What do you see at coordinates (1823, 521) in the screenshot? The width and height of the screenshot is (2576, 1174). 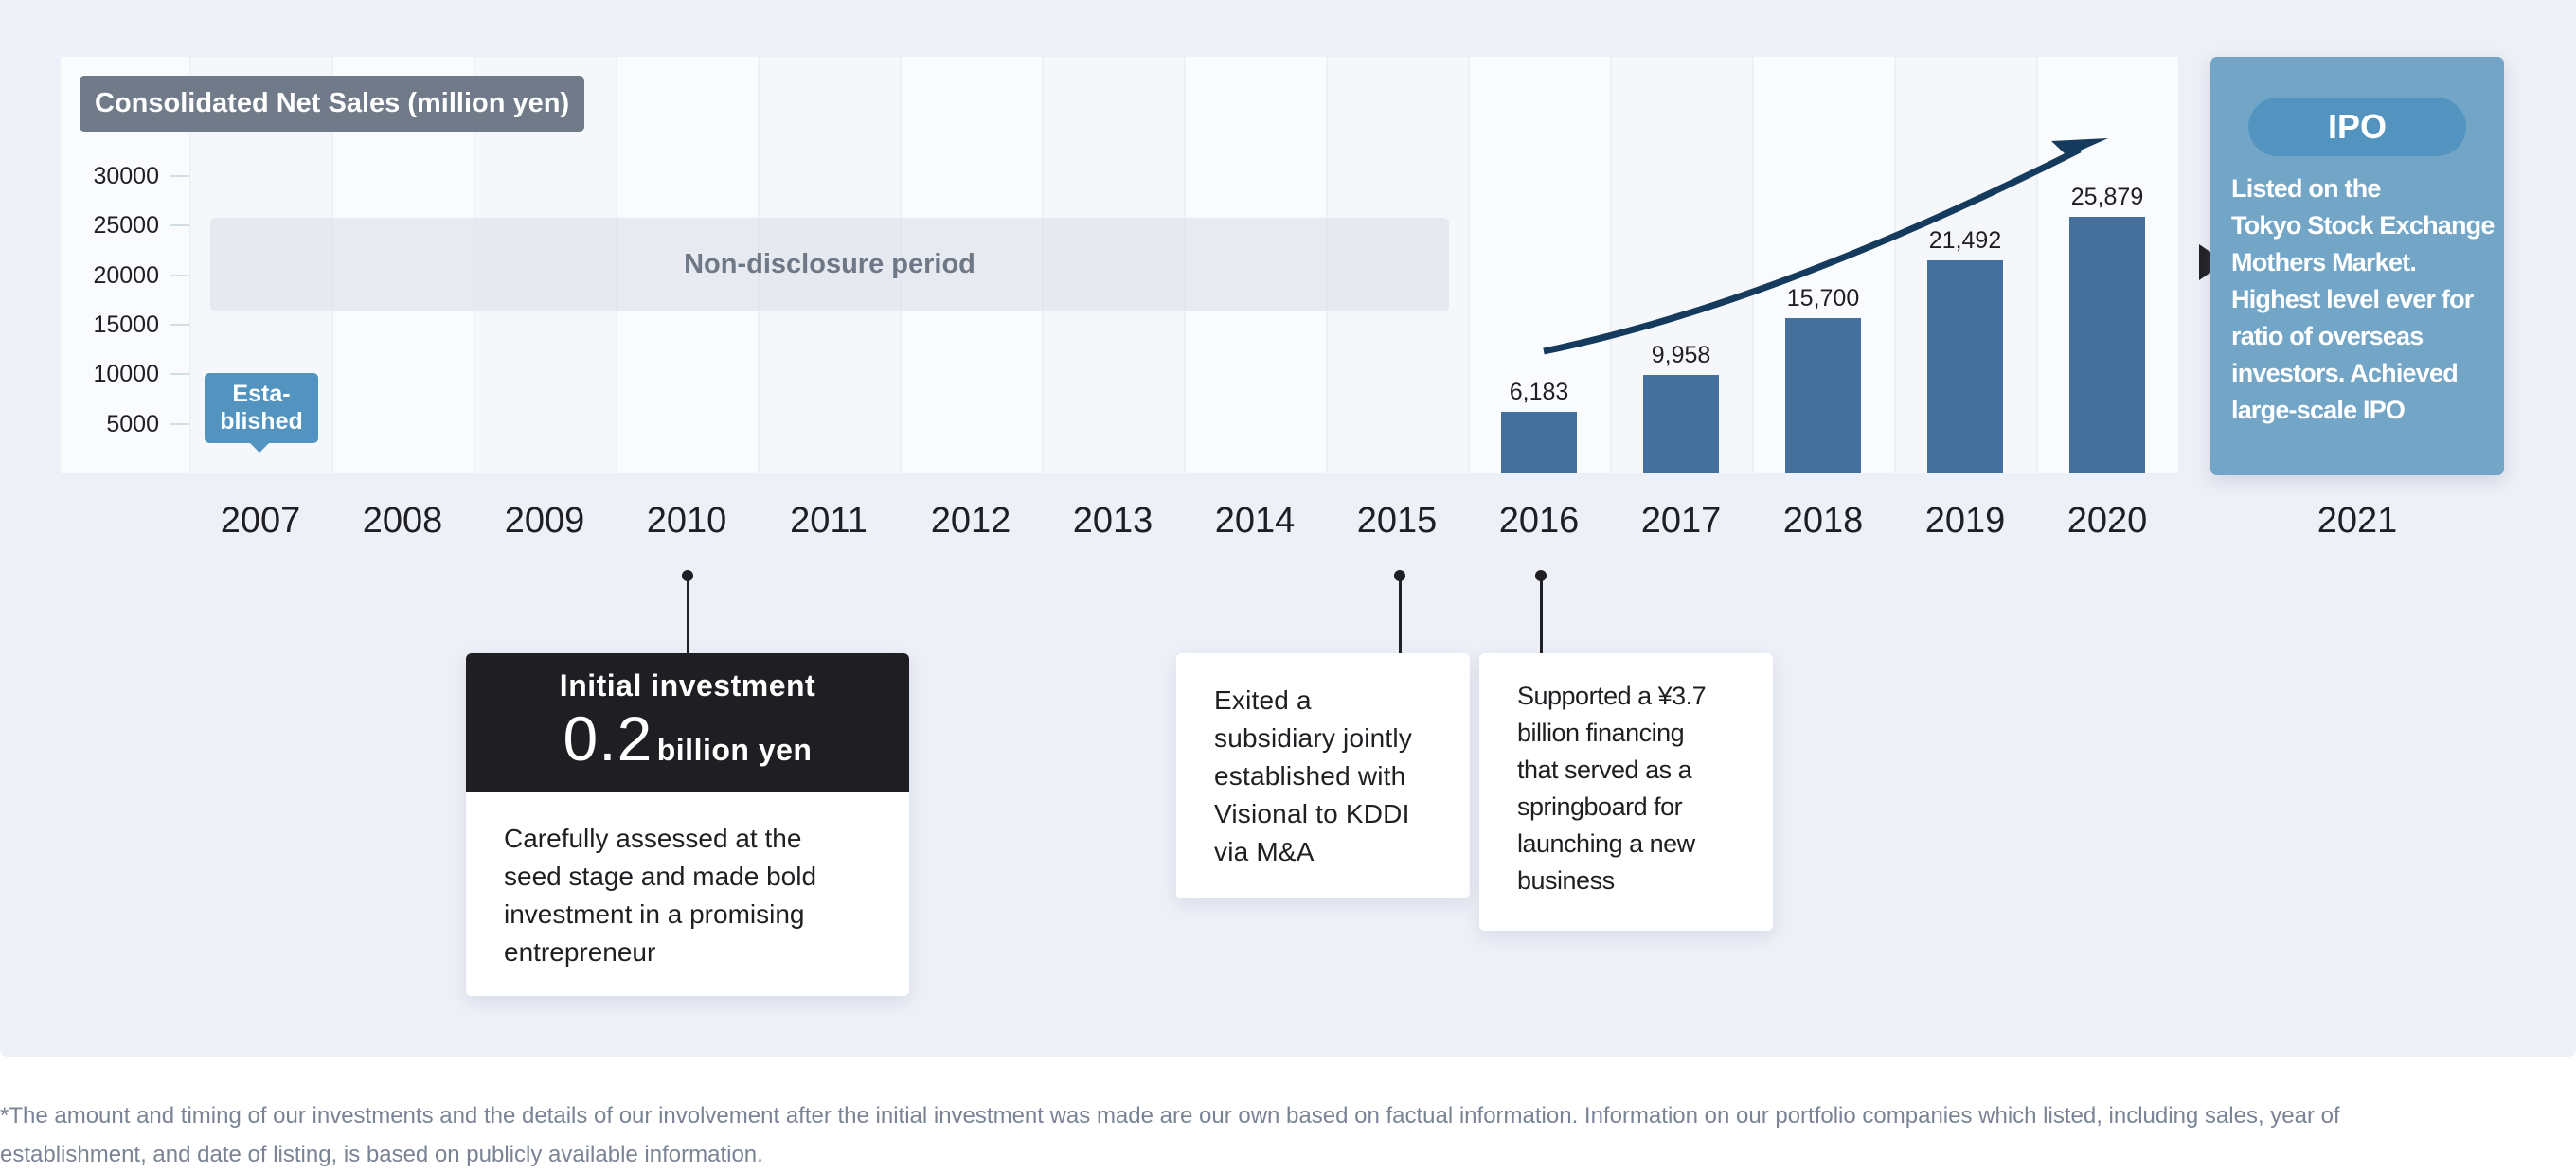 I see `year-label: 2018` at bounding box center [1823, 521].